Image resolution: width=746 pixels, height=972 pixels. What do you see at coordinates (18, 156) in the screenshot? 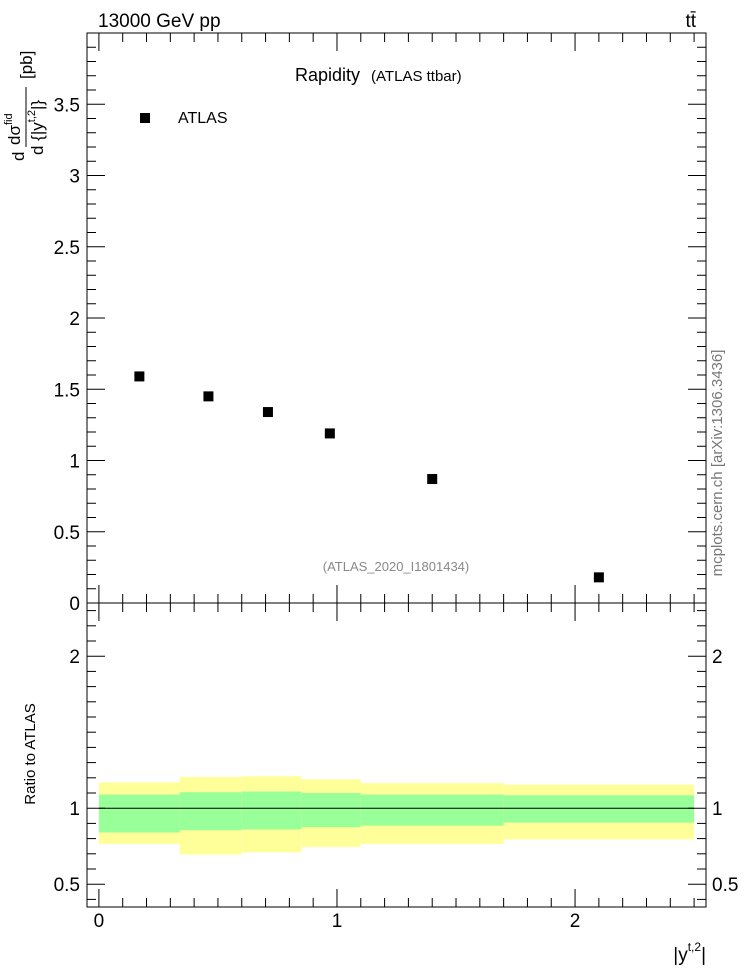
I see `ylabel-d: d` at bounding box center [18, 156].